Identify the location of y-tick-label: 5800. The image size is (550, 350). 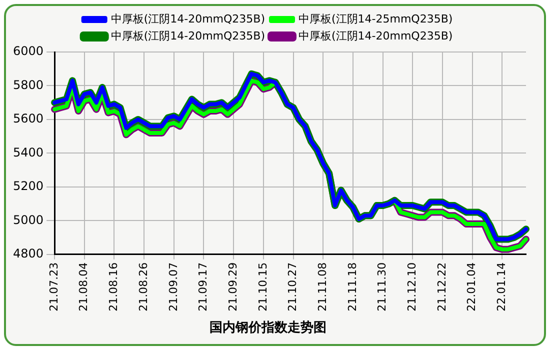
(28, 85).